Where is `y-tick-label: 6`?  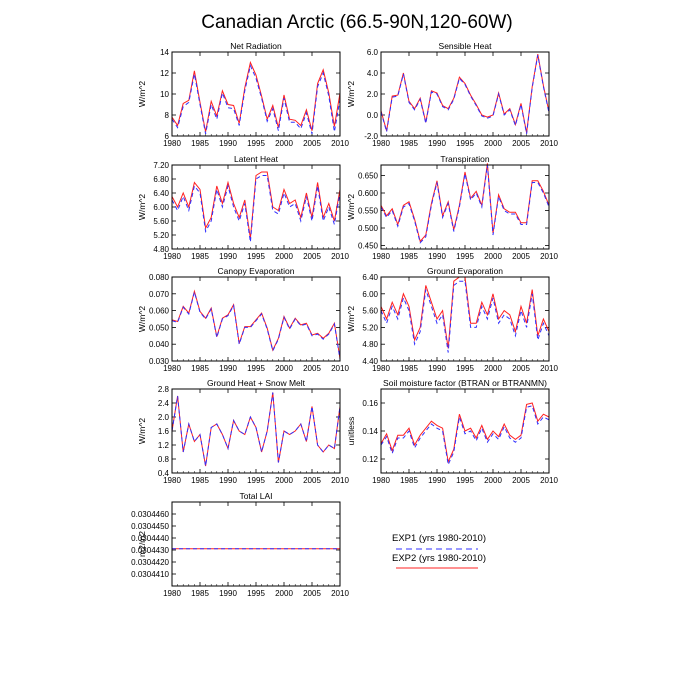
y-tick-label: 6 is located at coordinates (167, 136).